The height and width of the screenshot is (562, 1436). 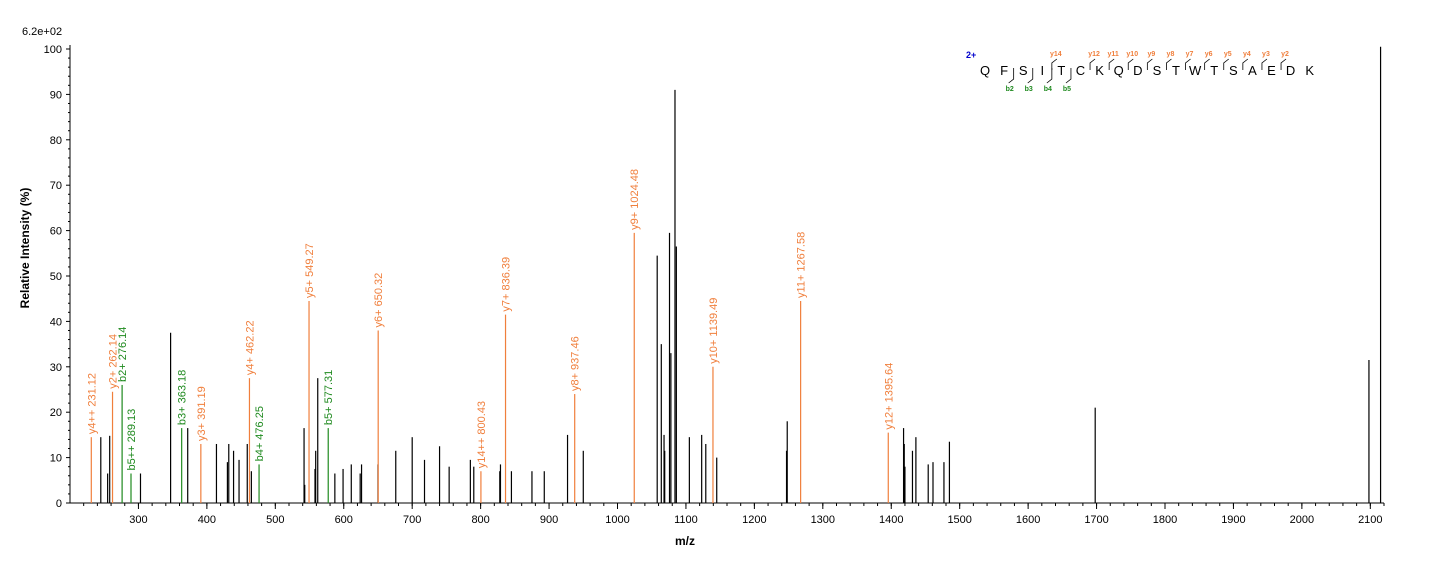 I want to click on x-tick-label: 400, so click(x=207, y=520).